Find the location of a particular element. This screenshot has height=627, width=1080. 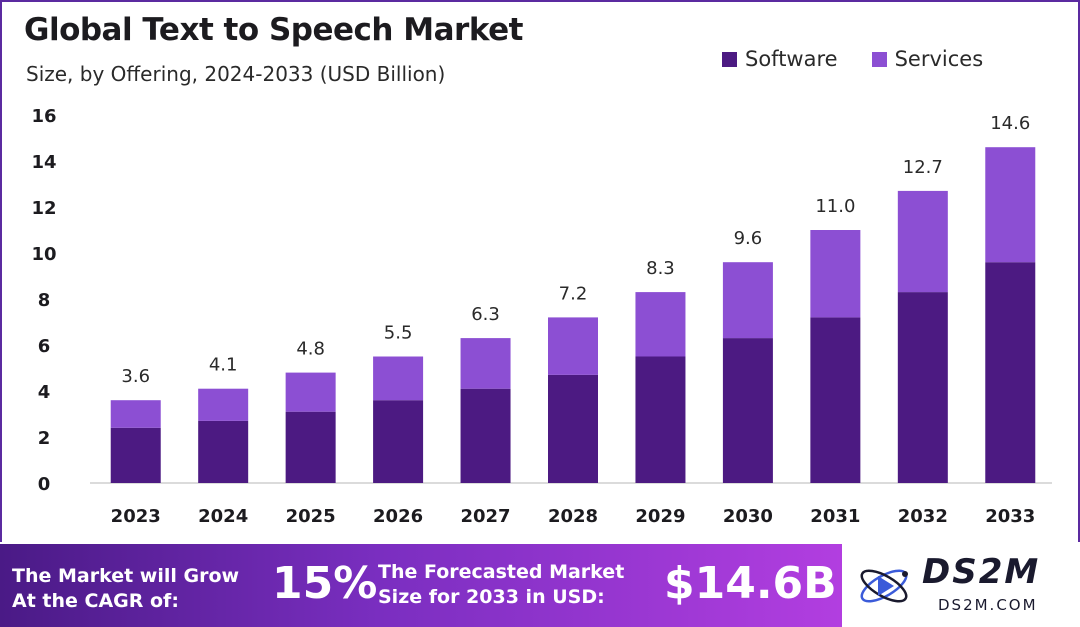

x-tick-label-2024: 2024 is located at coordinates (223, 516).